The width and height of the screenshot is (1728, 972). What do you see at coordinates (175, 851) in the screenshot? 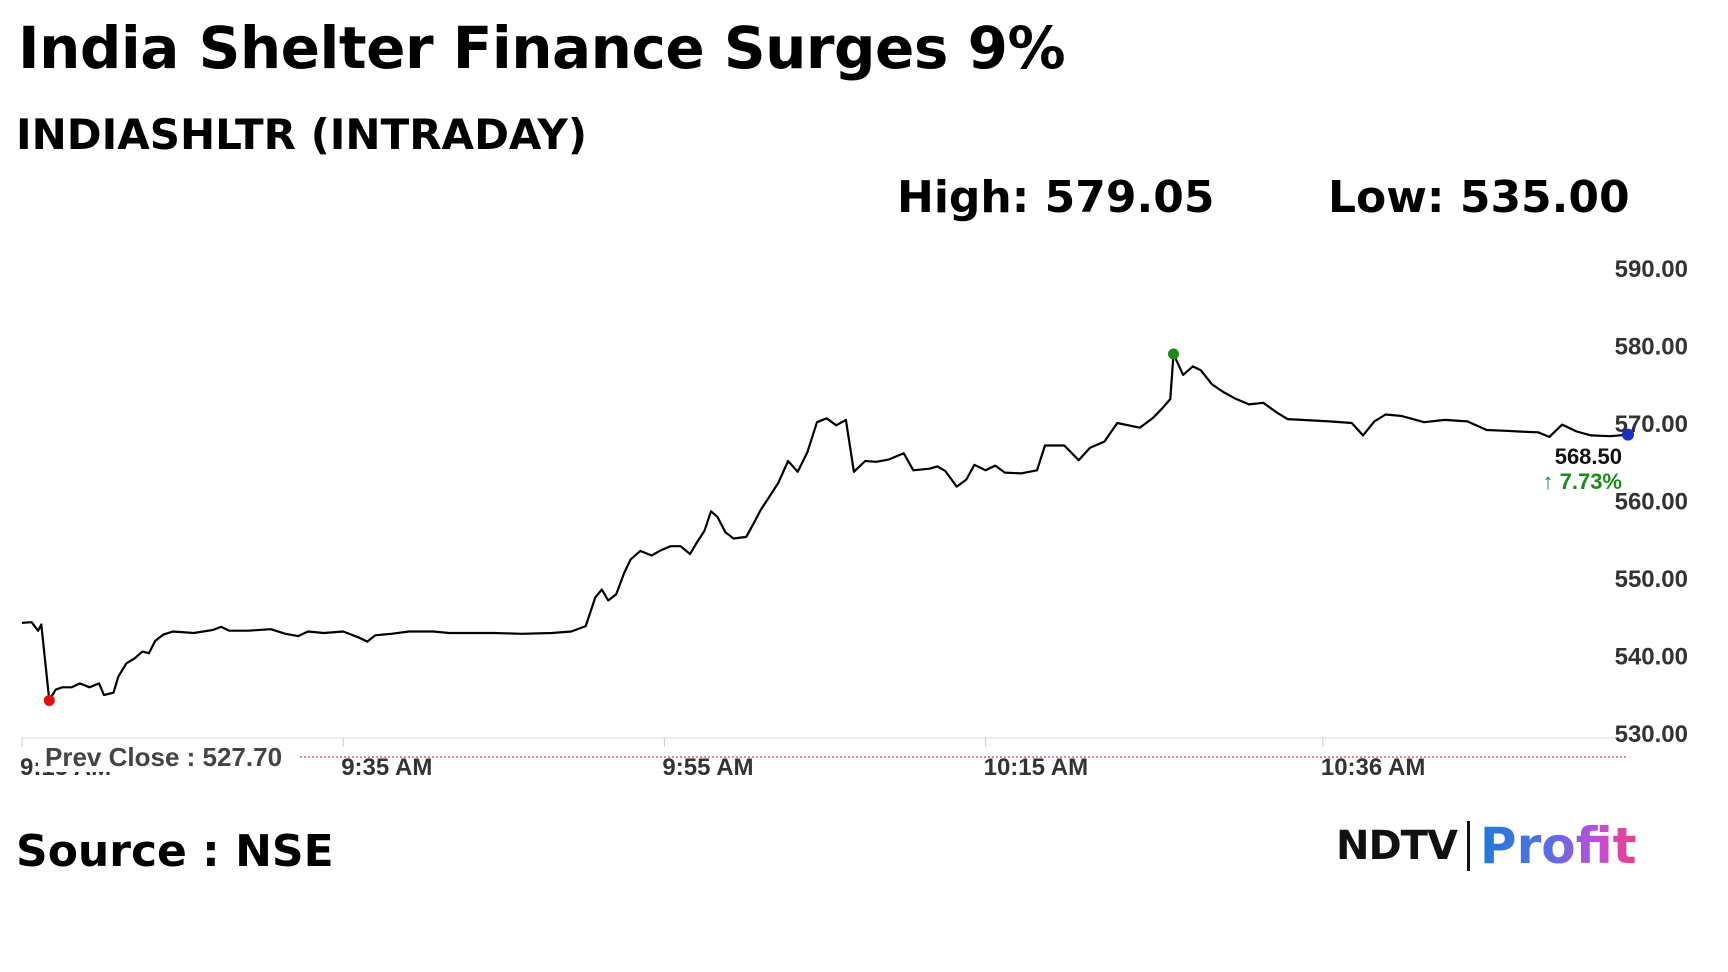
I see `source-label: Source : NSE` at bounding box center [175, 851].